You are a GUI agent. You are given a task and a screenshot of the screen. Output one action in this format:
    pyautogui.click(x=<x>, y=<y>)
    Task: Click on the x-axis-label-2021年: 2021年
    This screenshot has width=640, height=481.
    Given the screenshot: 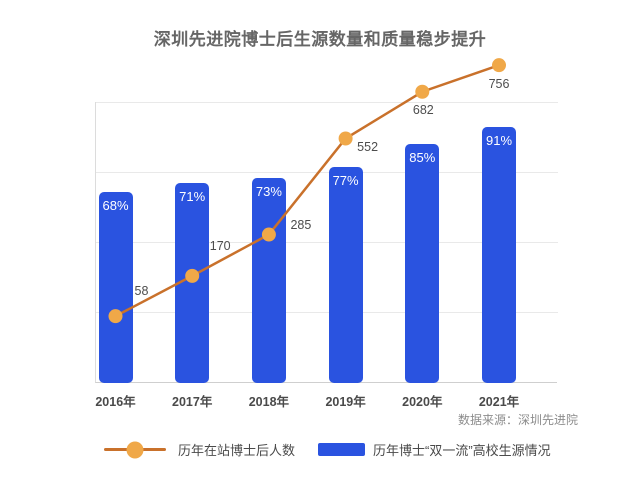 What is the action you would take?
    pyautogui.click(x=499, y=402)
    